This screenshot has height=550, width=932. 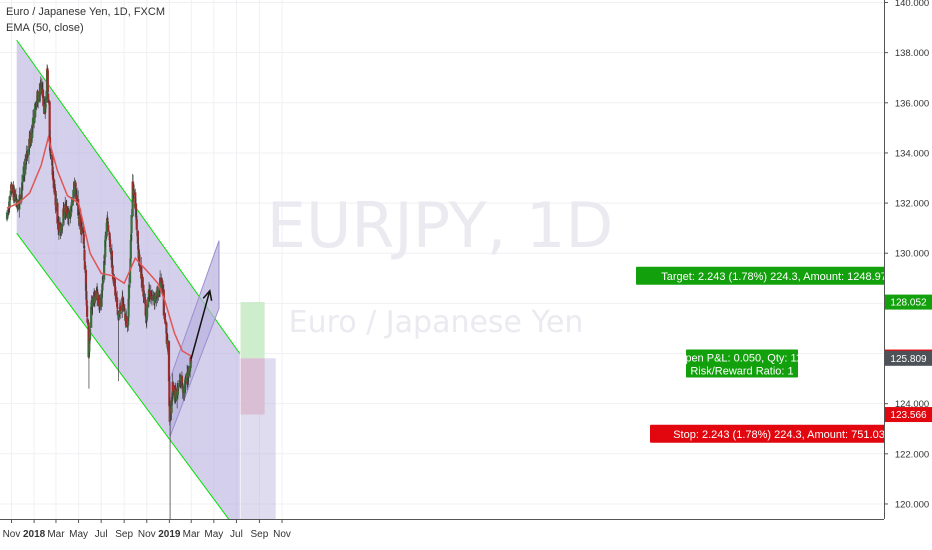 What do you see at coordinates (78, 534) in the screenshot?
I see `x-tick-label: May` at bounding box center [78, 534].